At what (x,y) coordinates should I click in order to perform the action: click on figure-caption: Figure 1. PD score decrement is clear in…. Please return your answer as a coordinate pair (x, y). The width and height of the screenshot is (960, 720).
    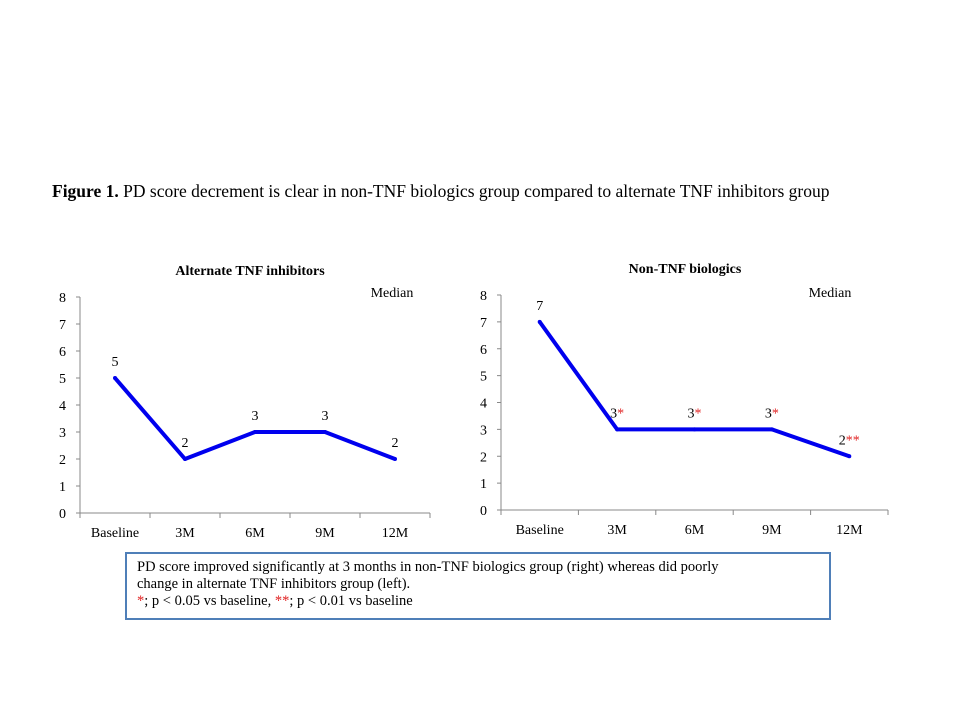
    Looking at the image, I should click on (492, 191).